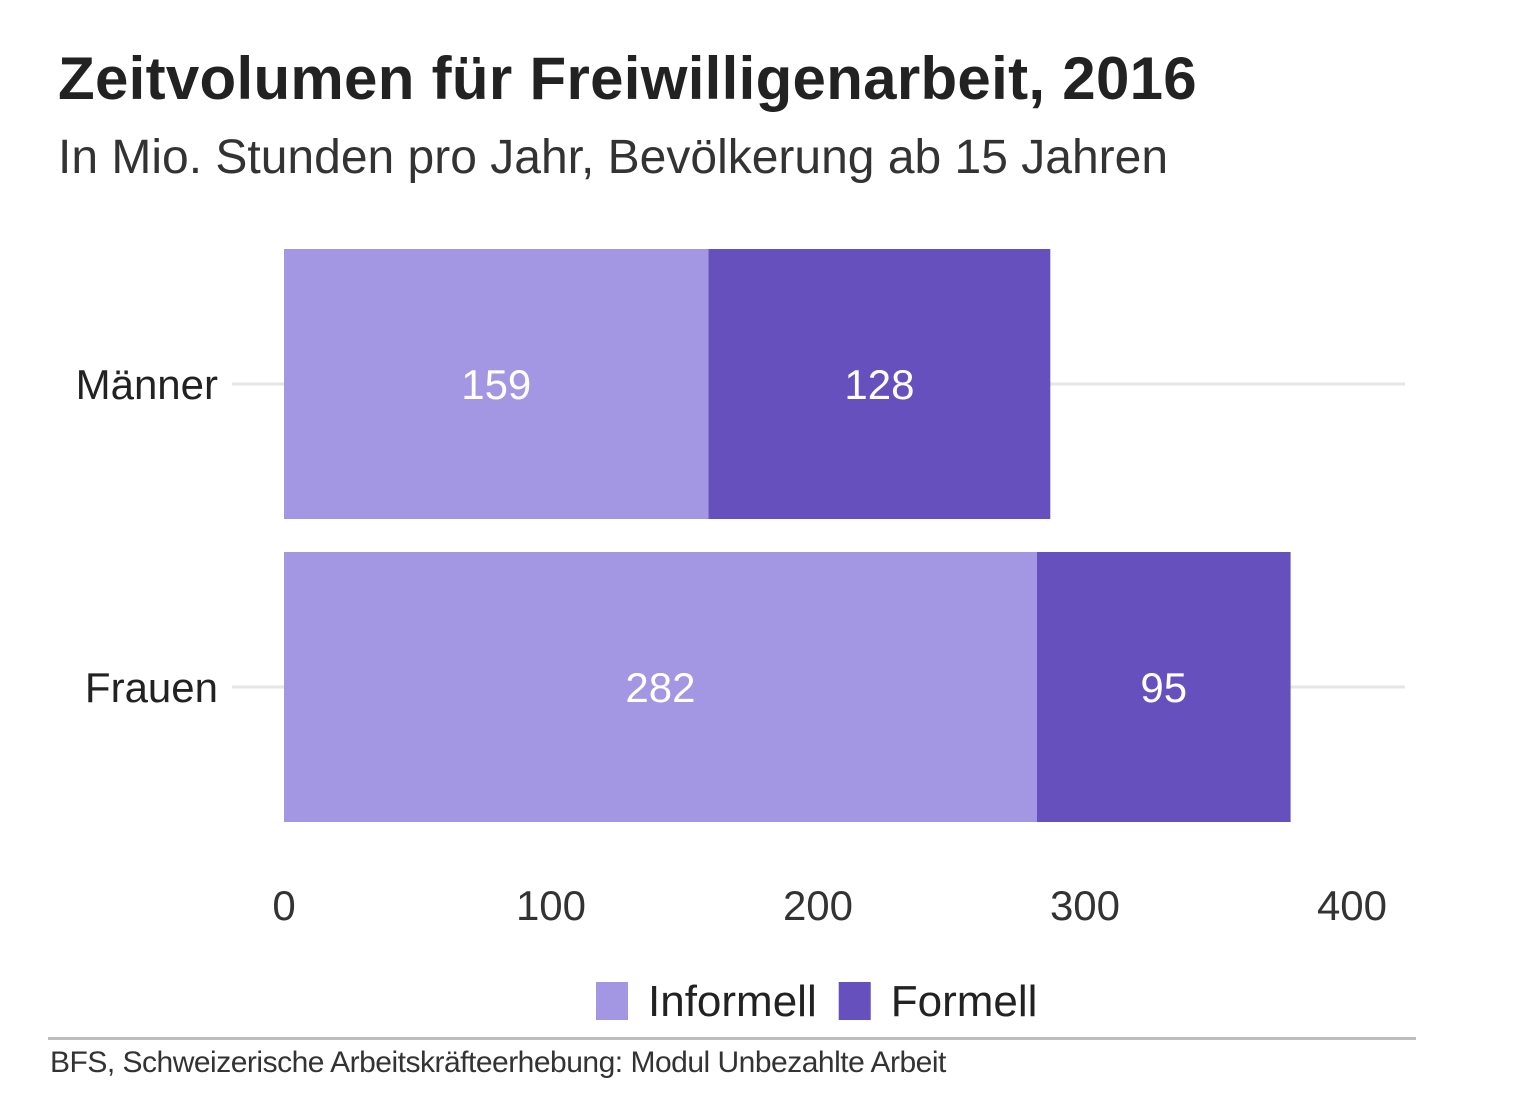  Describe the element at coordinates (612, 1001) in the screenshot. I see `legend-swatch-informell` at that location.